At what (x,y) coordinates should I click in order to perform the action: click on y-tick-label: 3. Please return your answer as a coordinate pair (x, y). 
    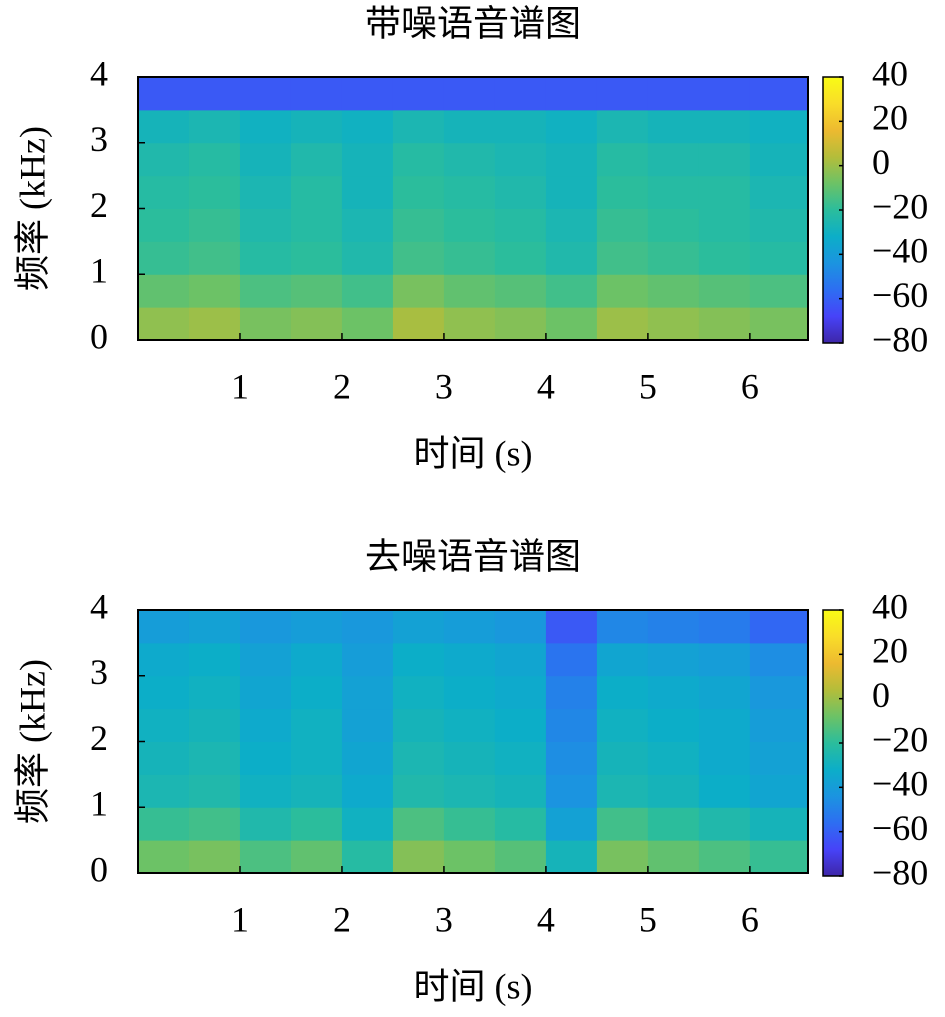
    Looking at the image, I should click on (99, 672).